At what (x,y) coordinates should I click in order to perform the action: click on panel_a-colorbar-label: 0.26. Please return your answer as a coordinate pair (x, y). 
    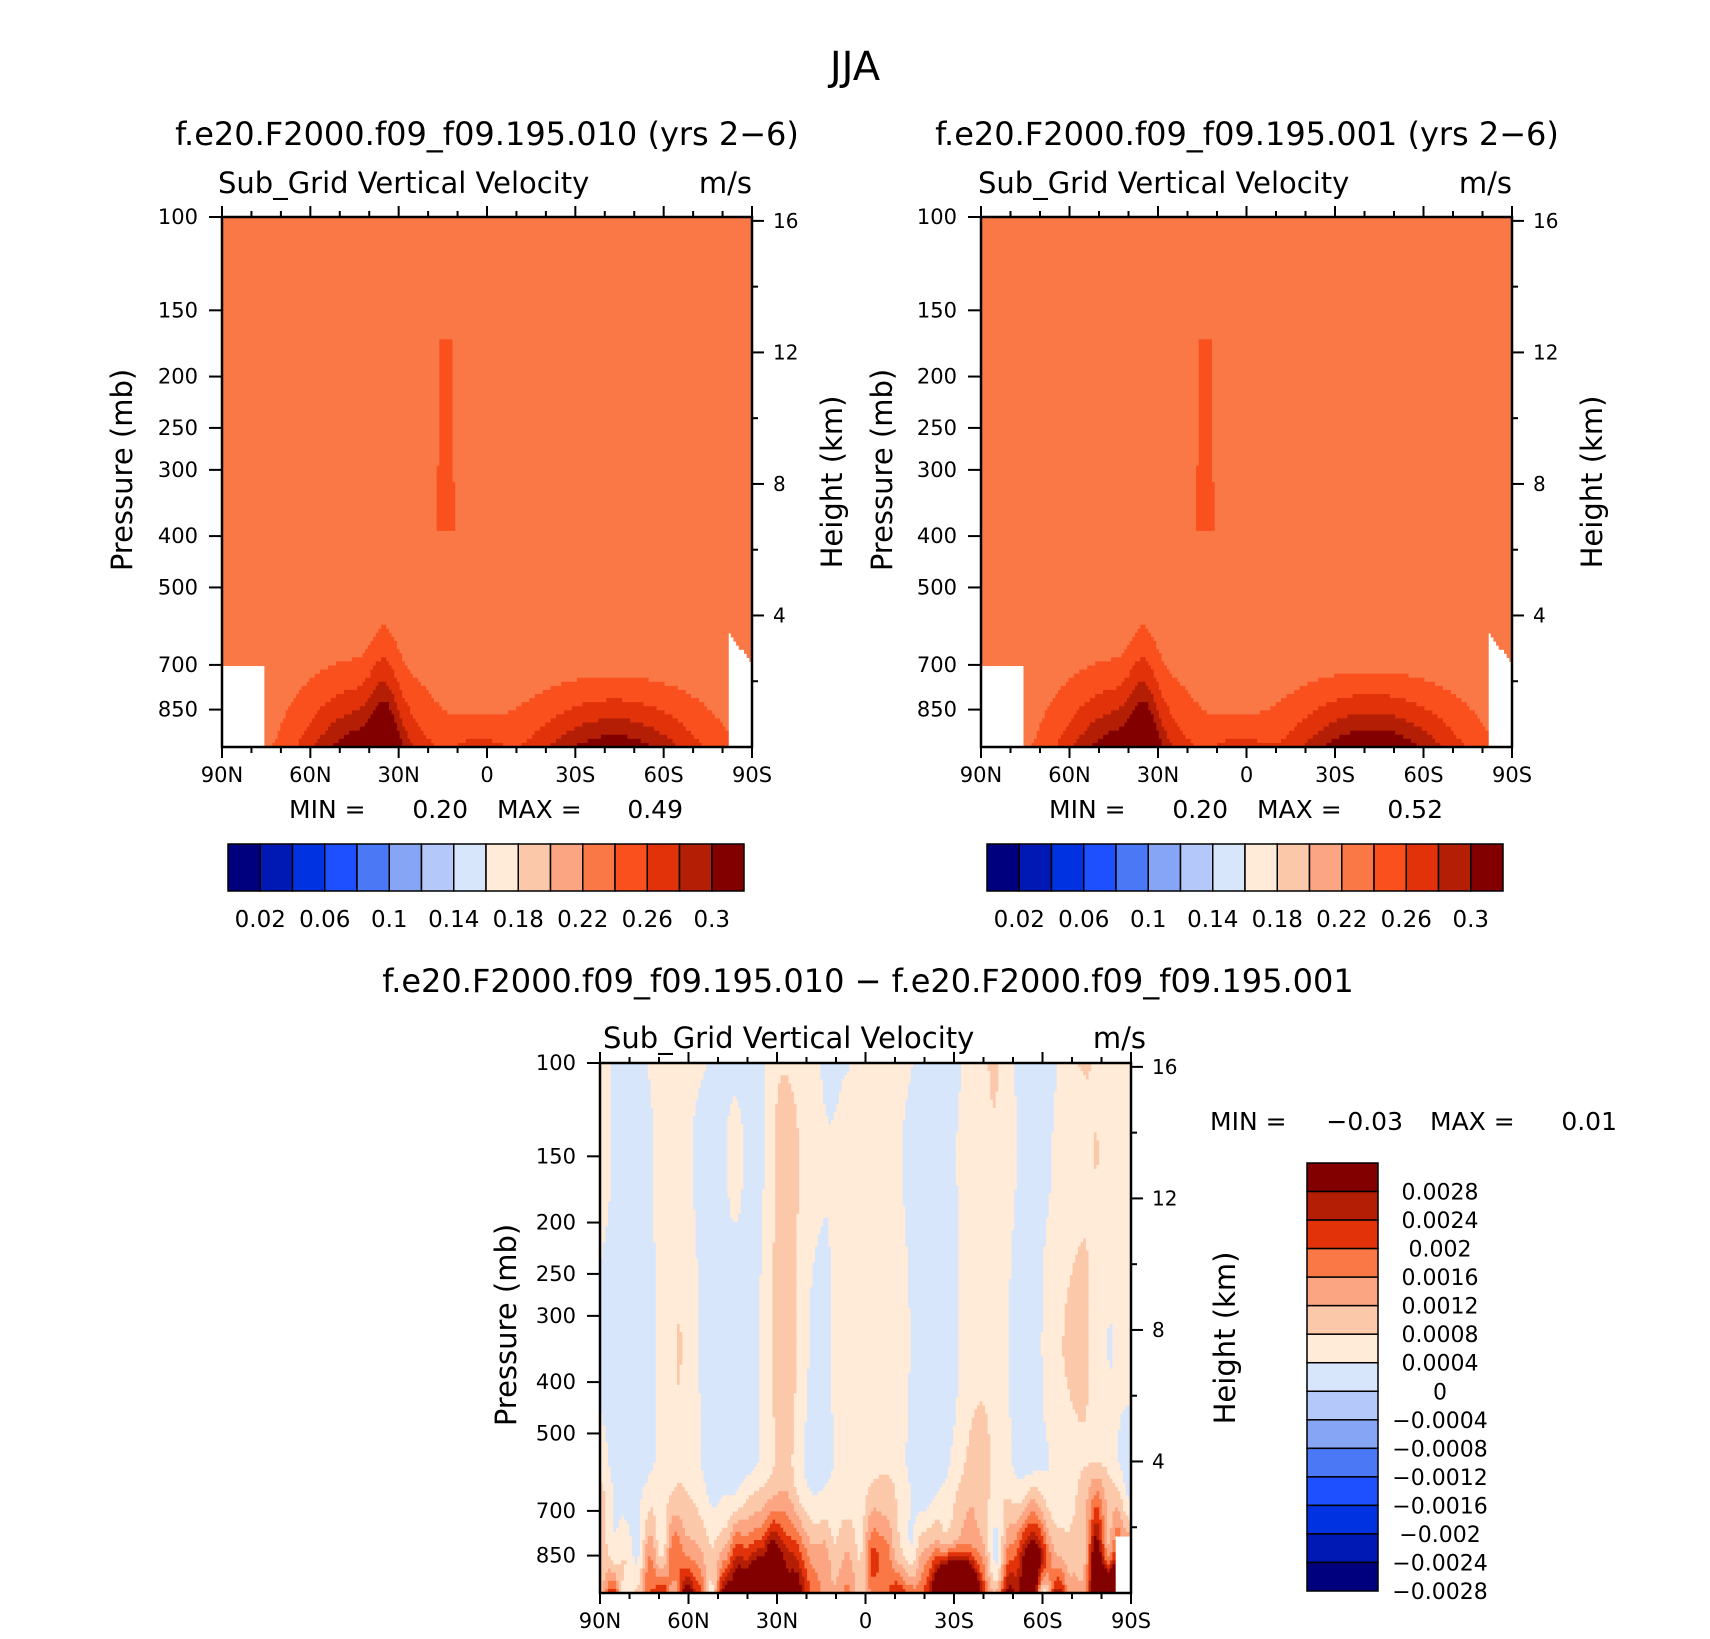
    Looking at the image, I should click on (647, 920).